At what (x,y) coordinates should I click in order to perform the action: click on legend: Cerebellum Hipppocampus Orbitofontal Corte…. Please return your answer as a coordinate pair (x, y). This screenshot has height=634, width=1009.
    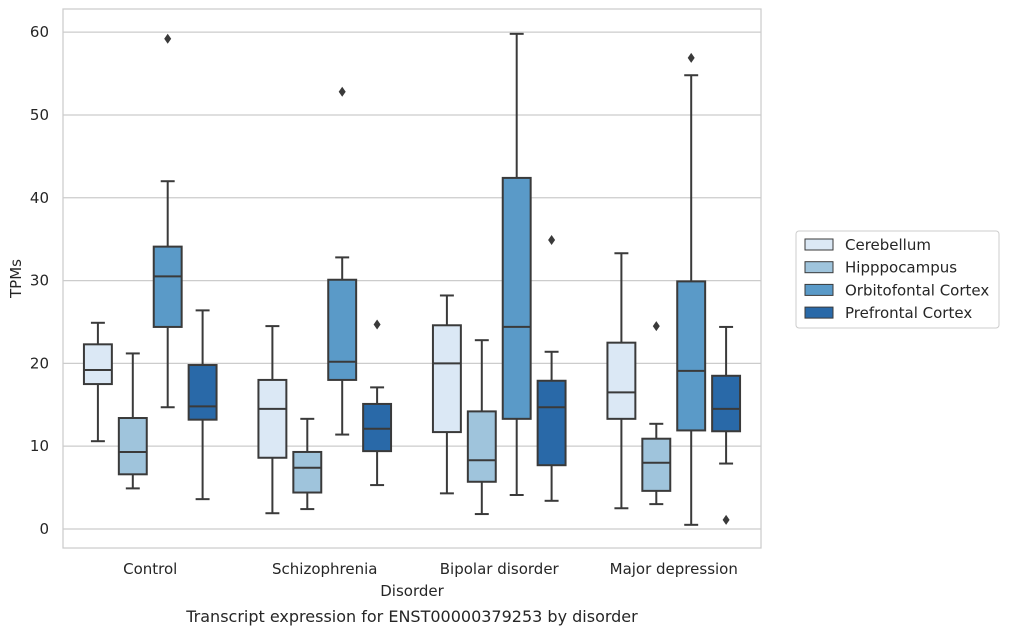
    Looking at the image, I should click on (897, 279).